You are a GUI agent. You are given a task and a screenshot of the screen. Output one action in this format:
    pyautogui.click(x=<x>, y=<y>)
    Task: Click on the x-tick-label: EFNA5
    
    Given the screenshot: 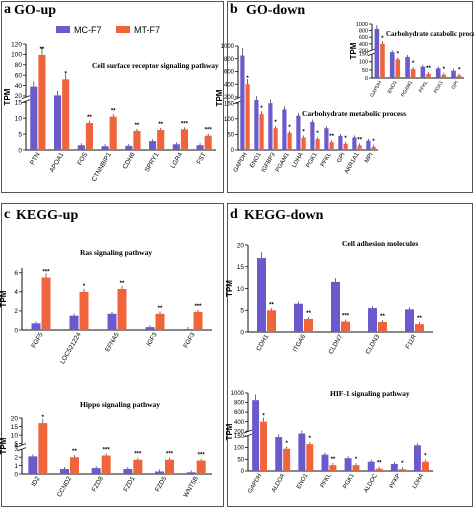 What is the action you would take?
    pyautogui.click(x=112, y=342)
    